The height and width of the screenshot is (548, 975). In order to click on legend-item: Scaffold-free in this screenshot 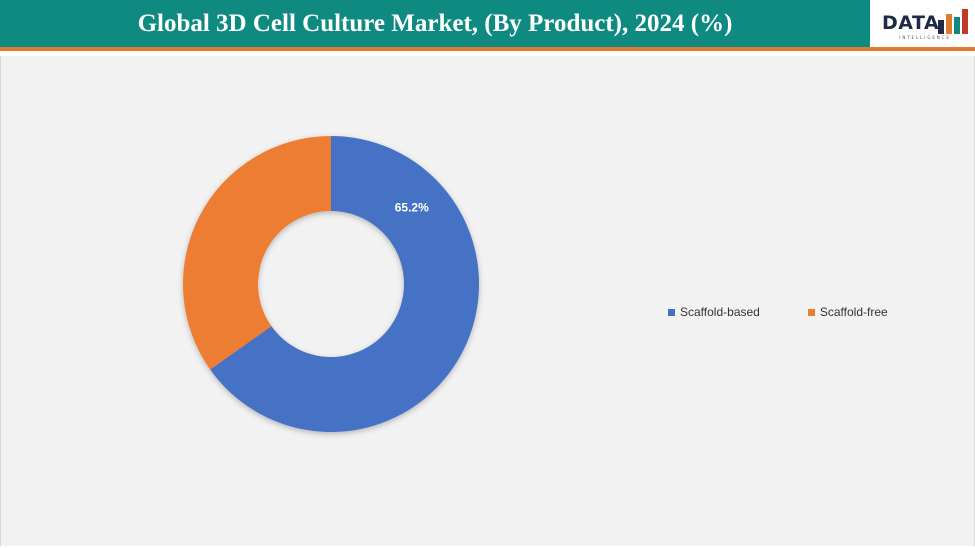, I will do `click(847, 312)`.